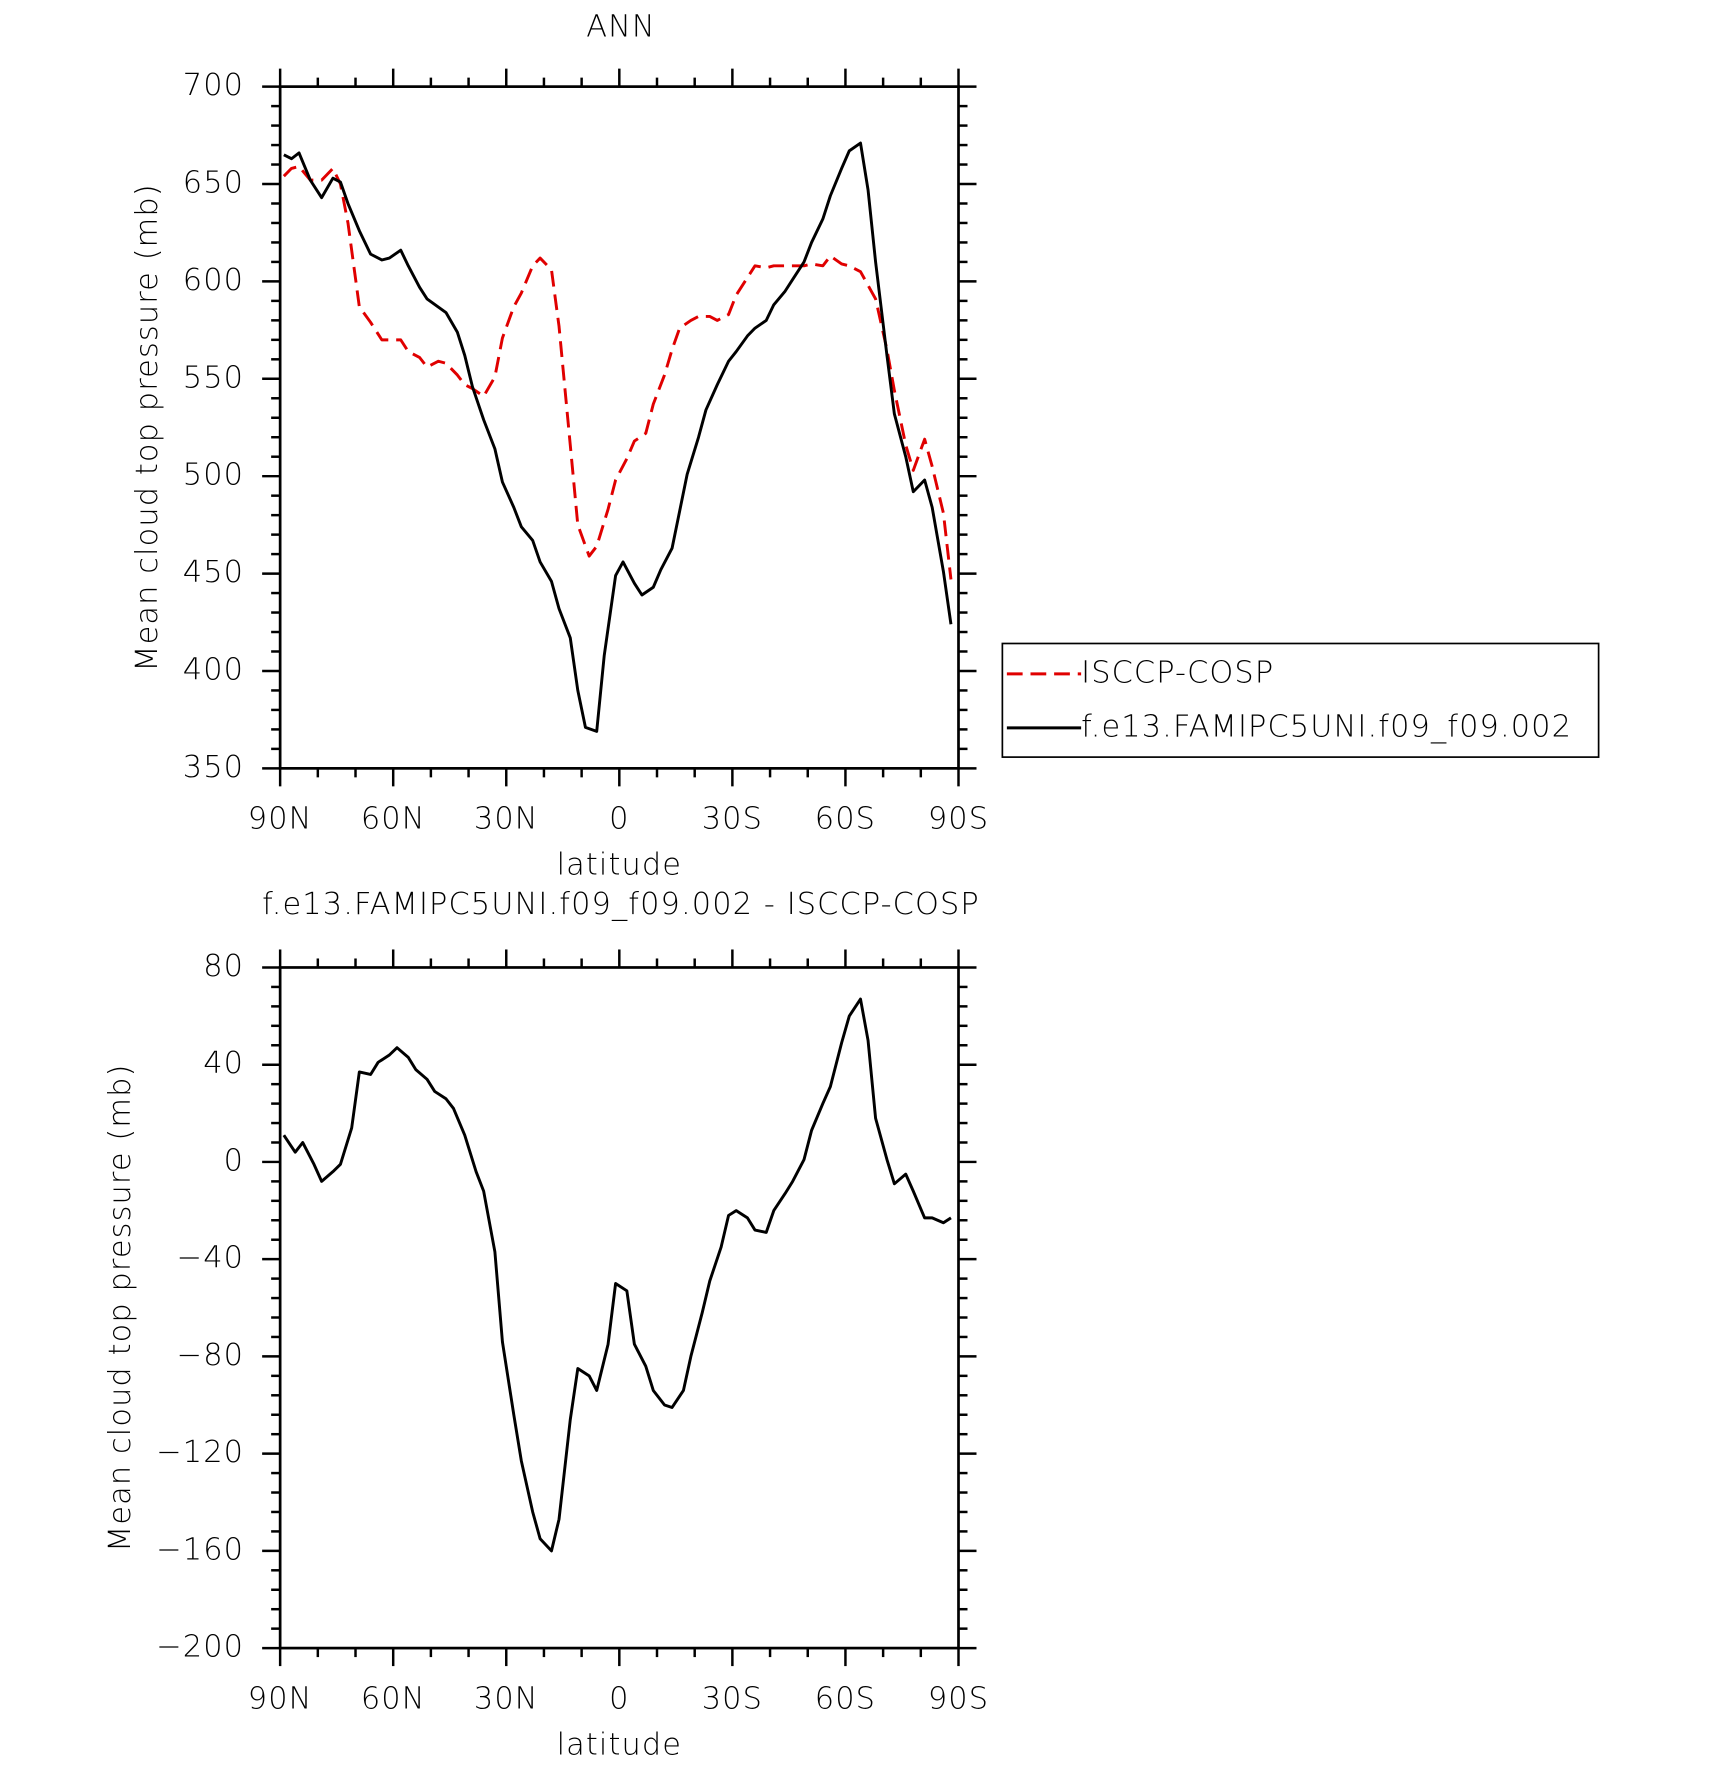 Image resolution: width=1710 pixels, height=1767 pixels. What do you see at coordinates (200, 1647) in the screenshot?
I see `y-tick-label: −200` at bounding box center [200, 1647].